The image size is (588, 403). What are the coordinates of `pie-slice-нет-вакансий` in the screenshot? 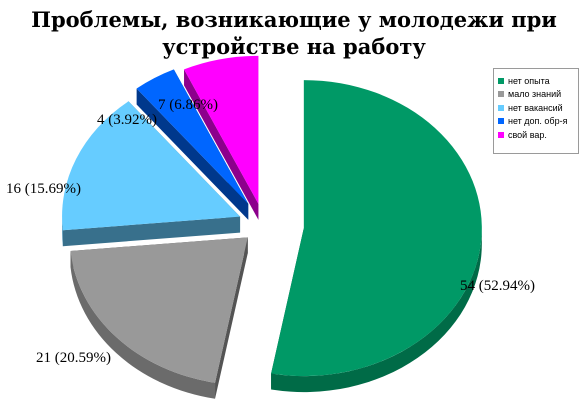 It's located at (151, 166).